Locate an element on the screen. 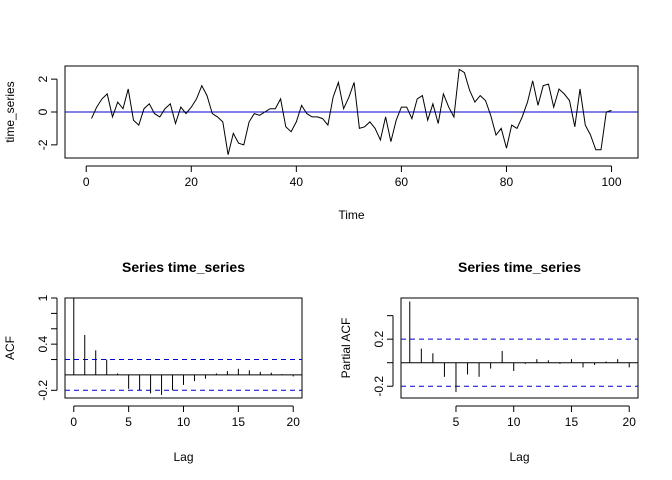 The width and height of the screenshot is (672, 480). y-tick-label: 0.2 is located at coordinates (379, 339).